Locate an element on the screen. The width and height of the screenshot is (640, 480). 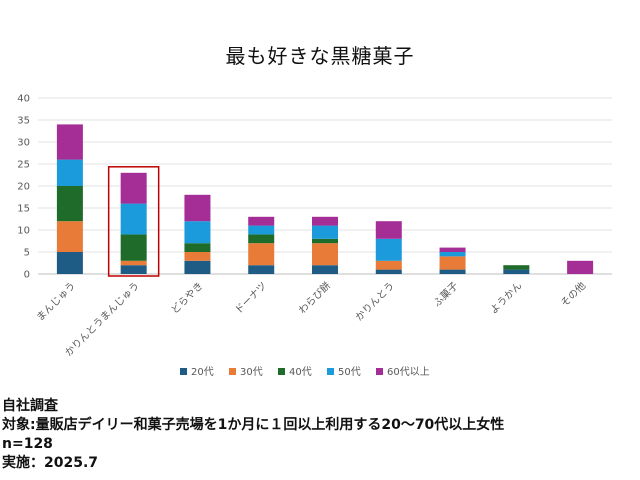
sample-size: n=128 is located at coordinates (27, 444).